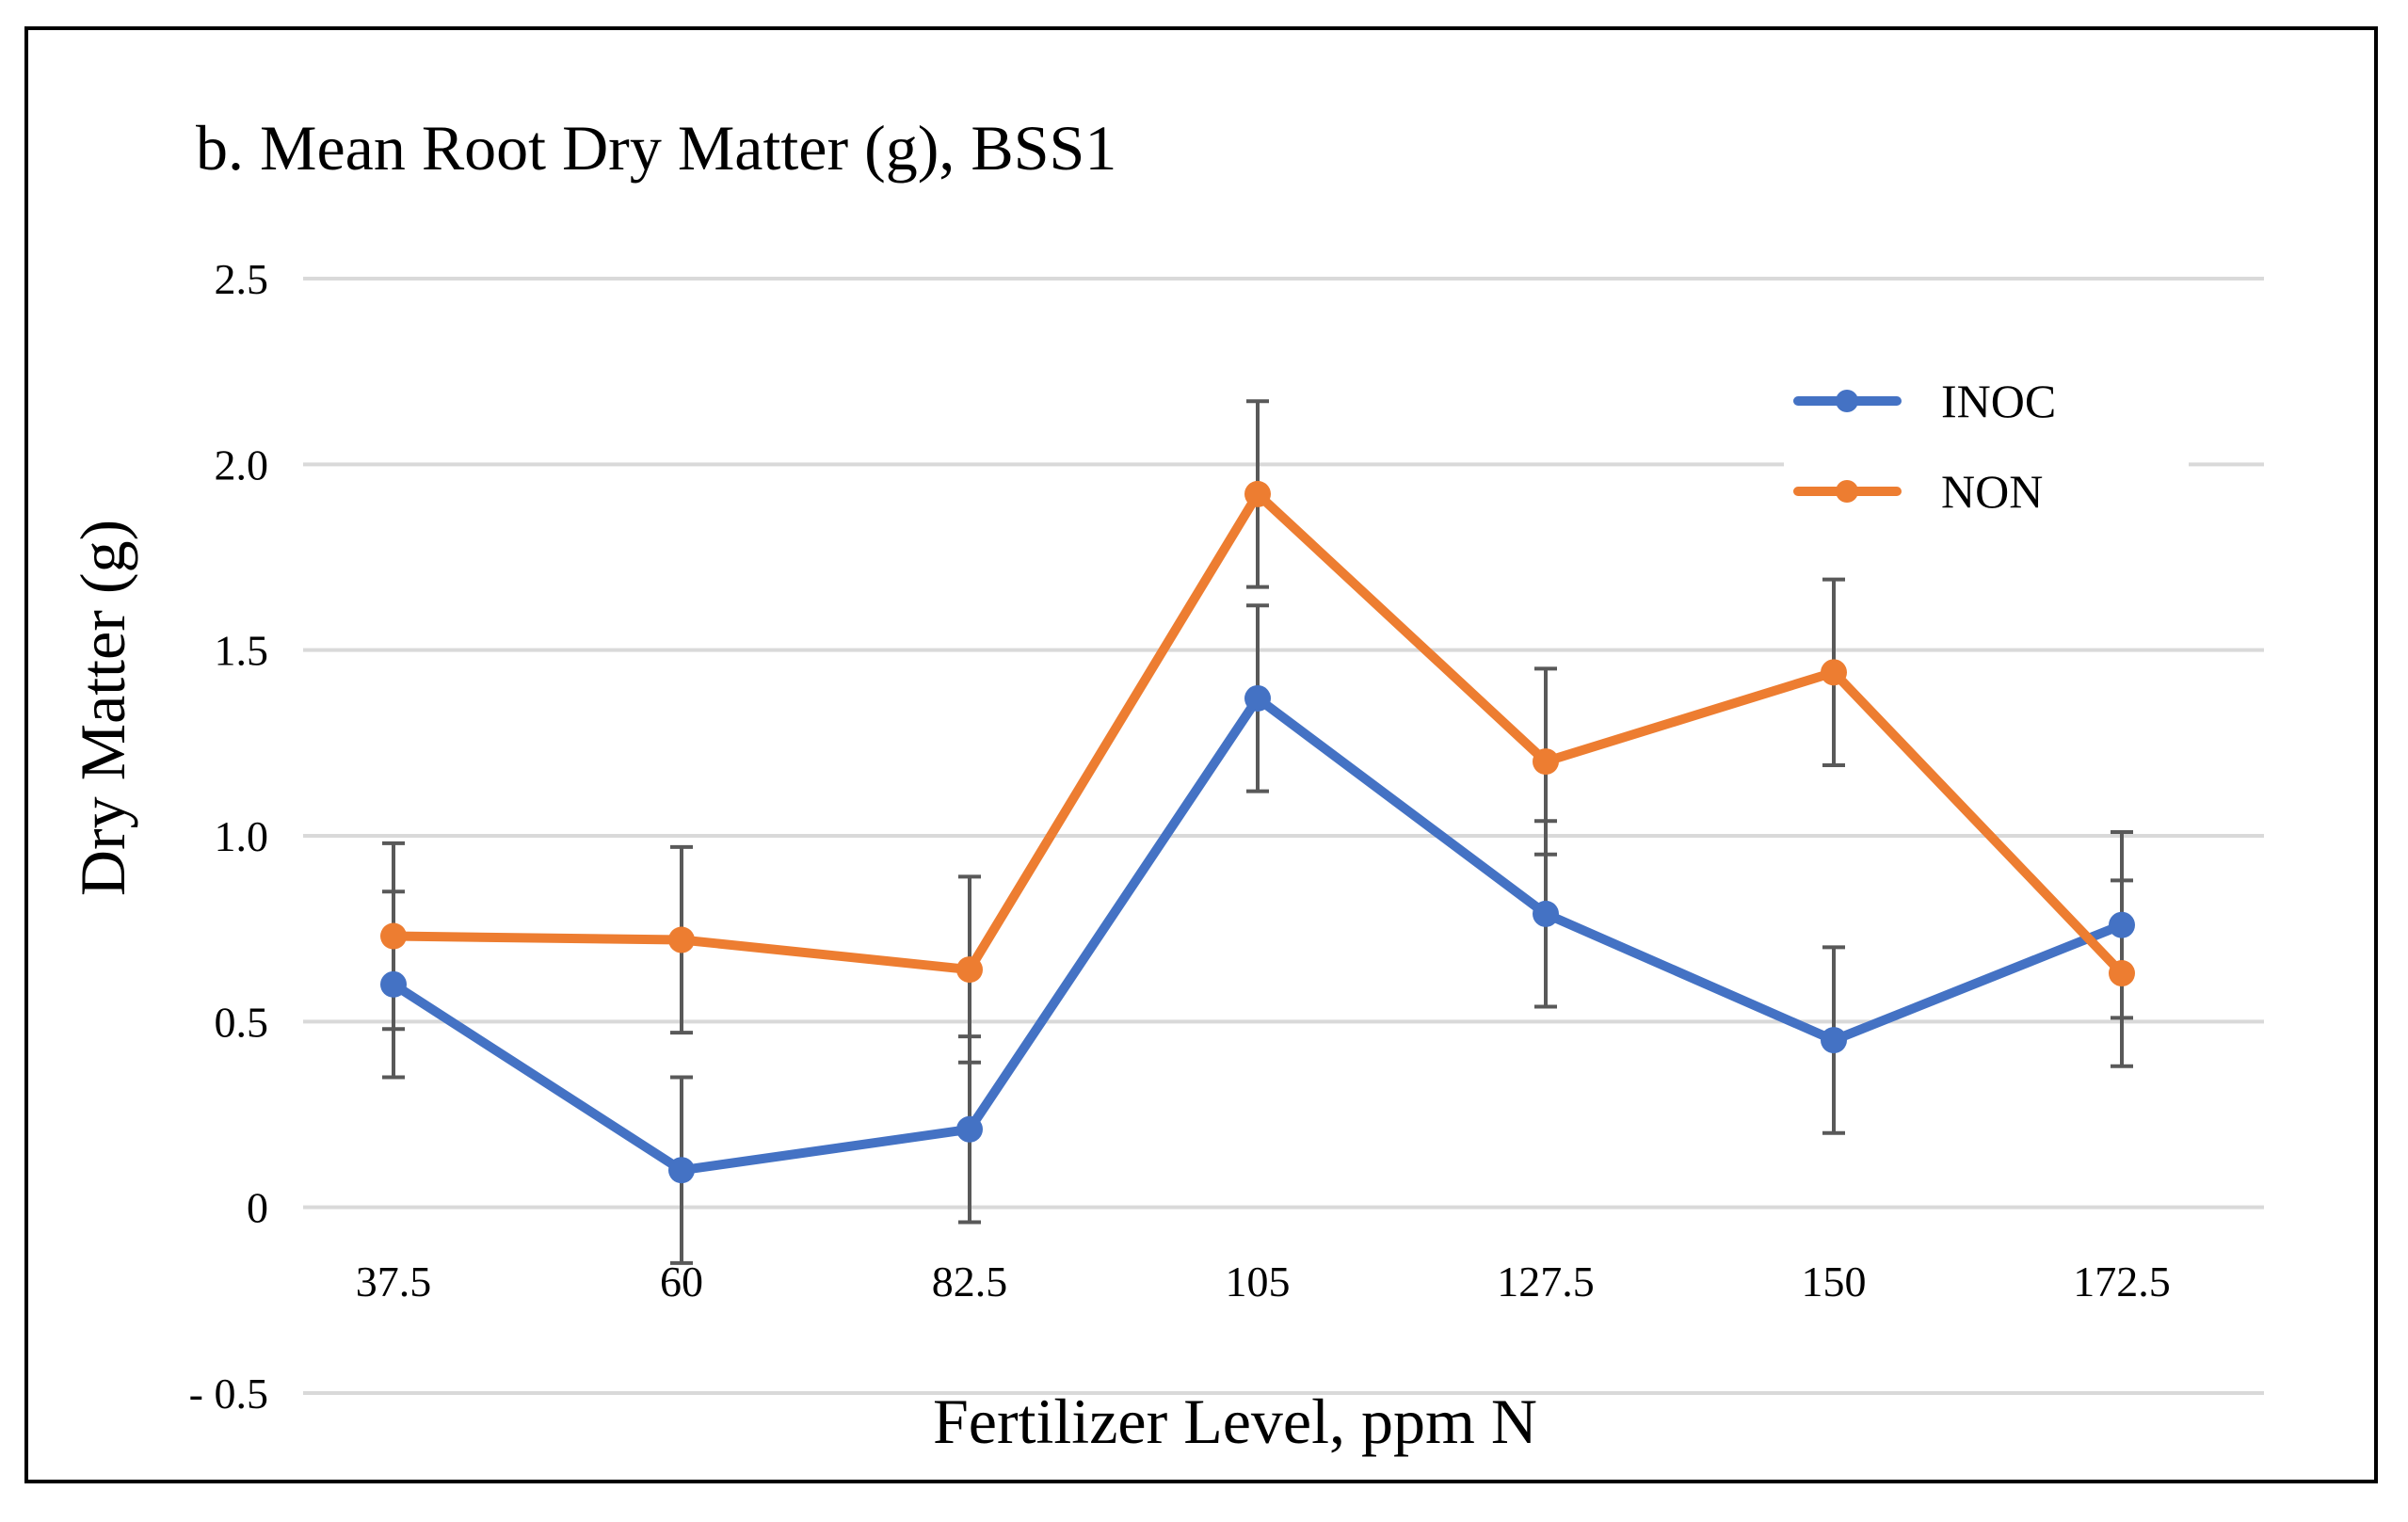 The height and width of the screenshot is (1522, 2408). I want to click on x-axis-title: Fertilizer Level, ppm N, so click(1235, 1421).